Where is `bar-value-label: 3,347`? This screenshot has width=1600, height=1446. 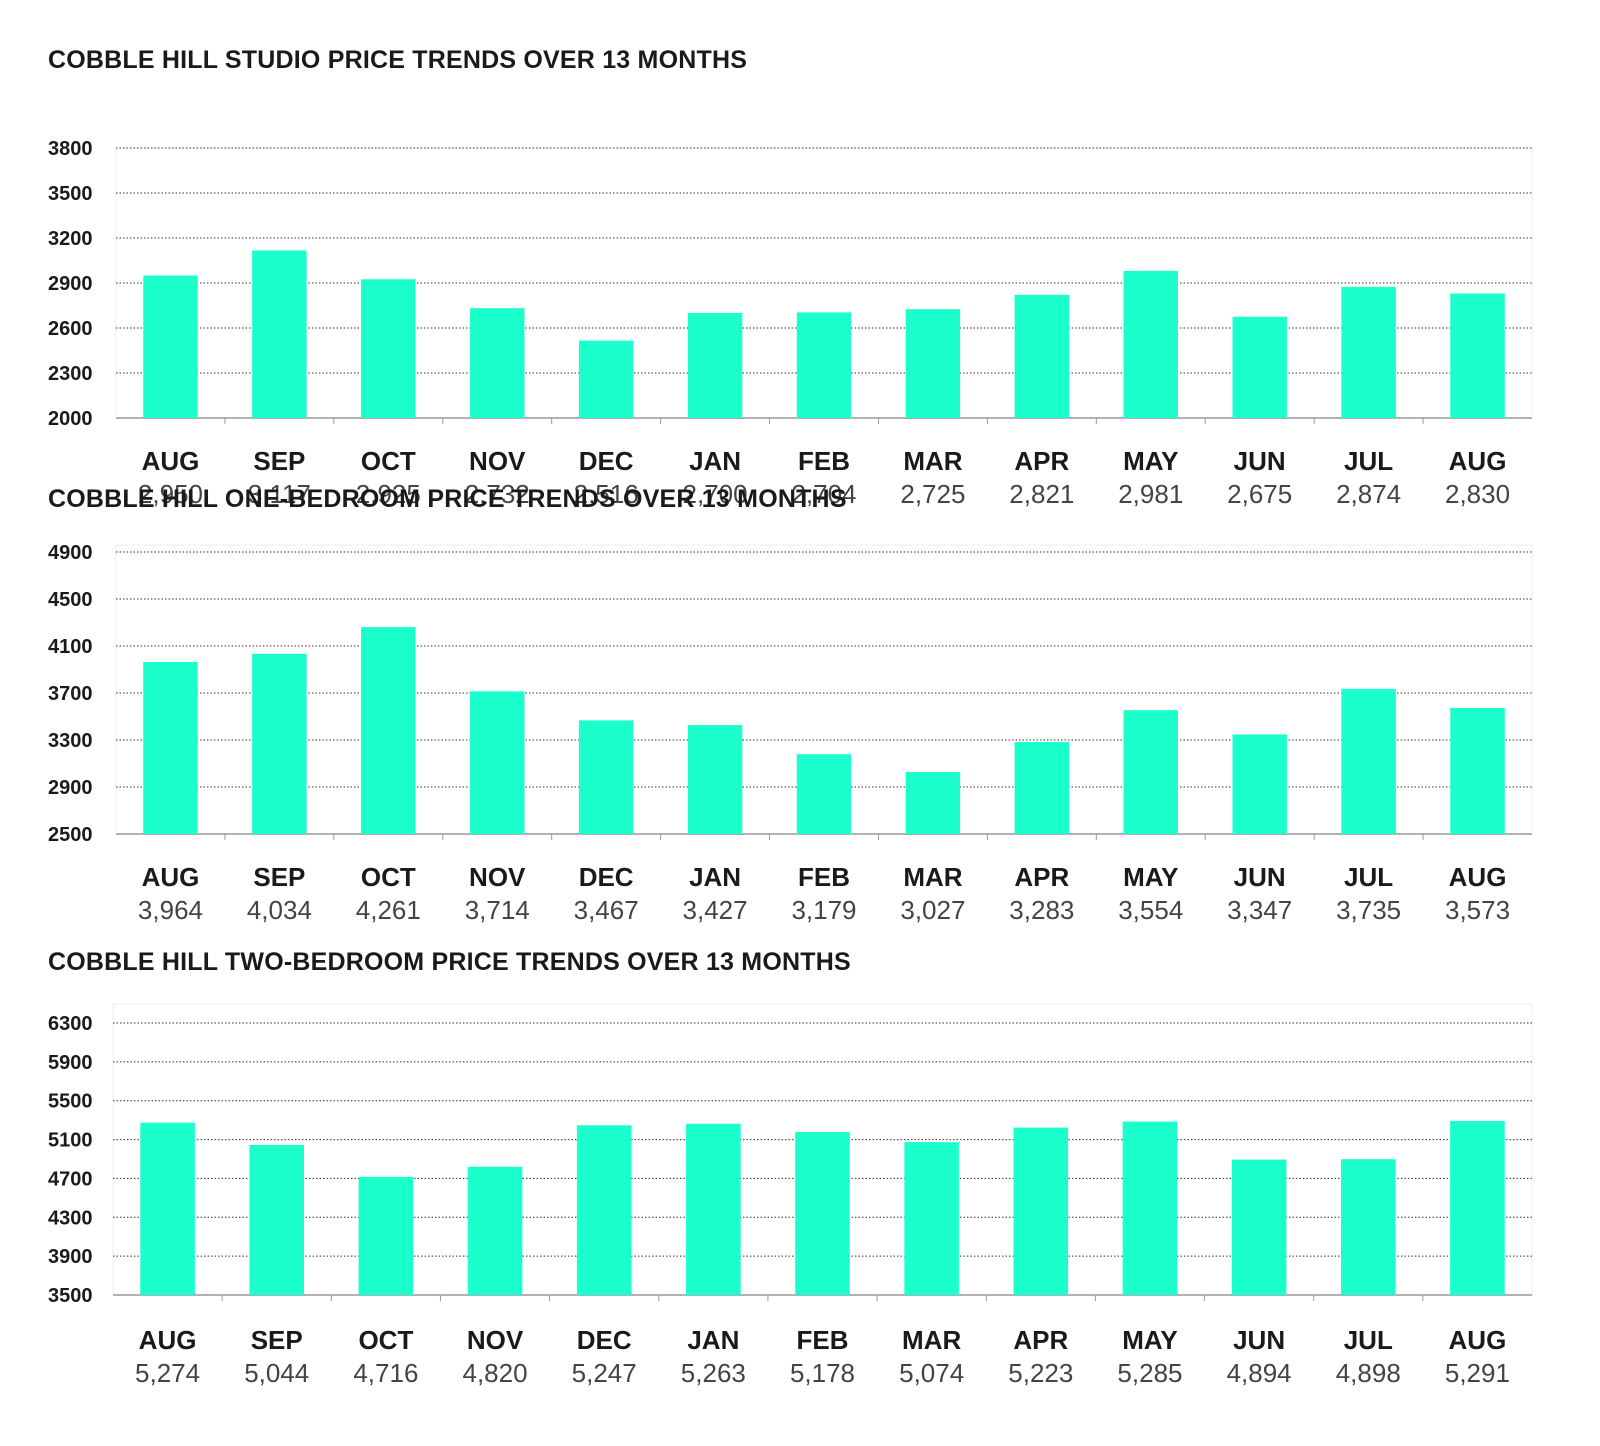 bar-value-label: 3,347 is located at coordinates (1259, 910).